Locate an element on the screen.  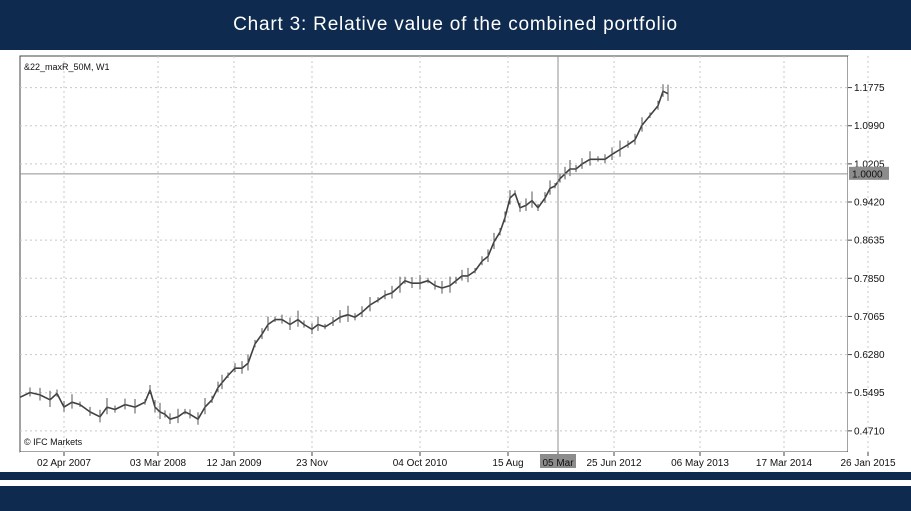
x-tick-label: 26 Jan 2015 is located at coordinates (867, 463).